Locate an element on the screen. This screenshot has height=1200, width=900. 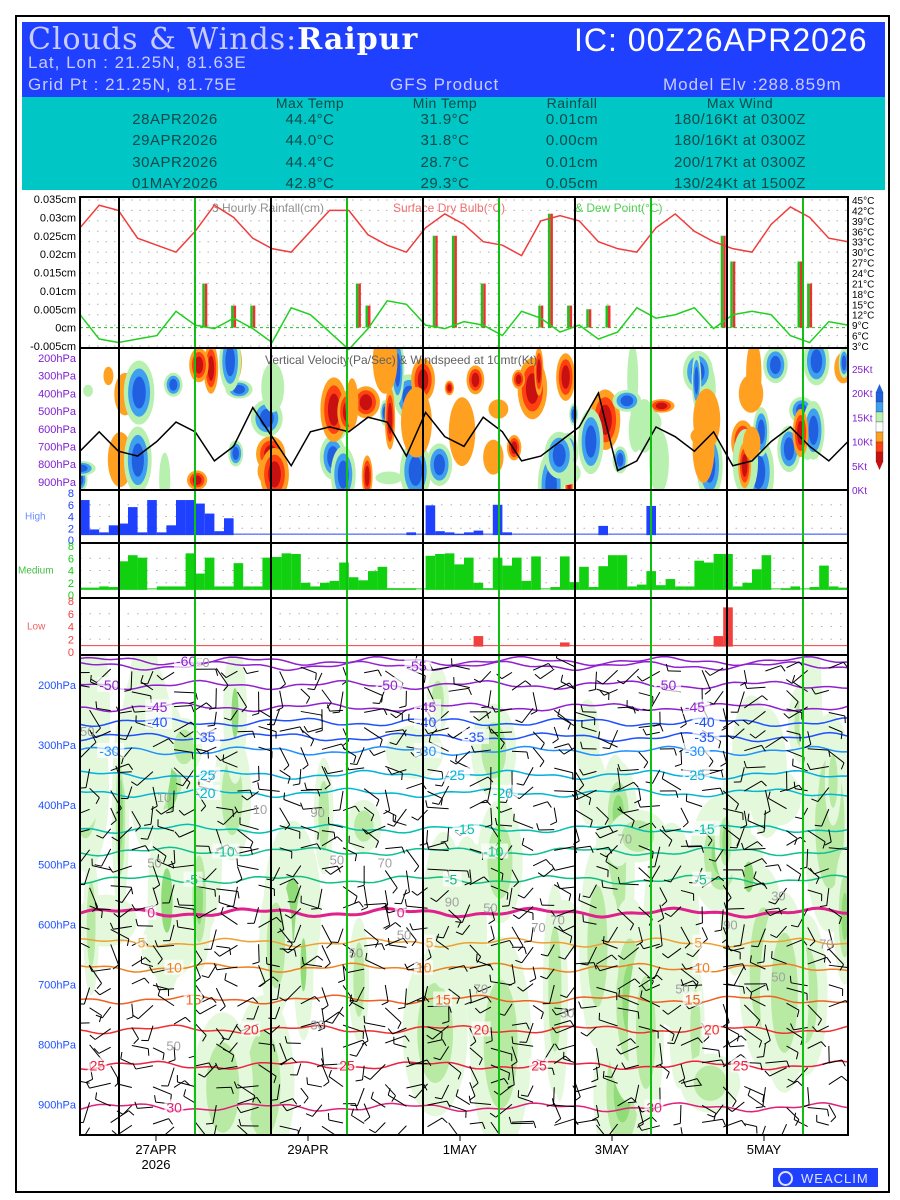
pressure-tick-label: 700hPa is located at coordinates (57, 986).